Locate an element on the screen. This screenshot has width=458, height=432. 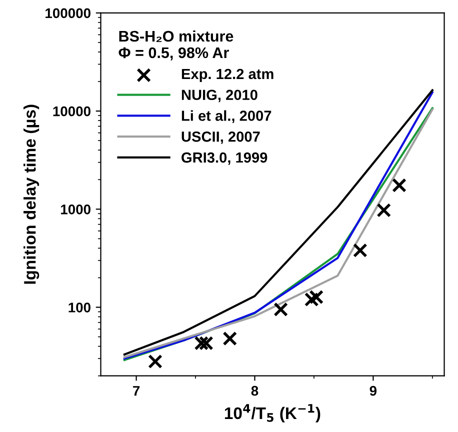
y-tick-label: 1000 is located at coordinates (75, 209).